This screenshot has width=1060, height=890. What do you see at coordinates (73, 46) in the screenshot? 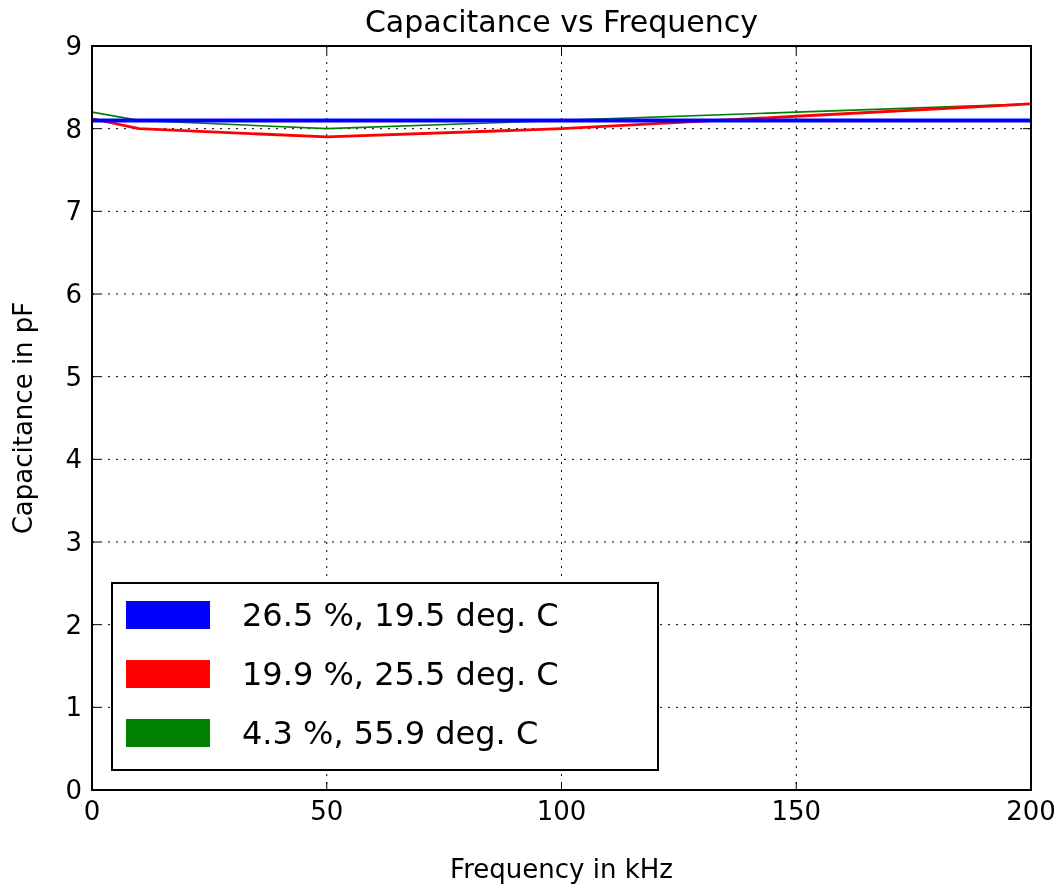
I see `y-tick-label: 9` at bounding box center [73, 46].